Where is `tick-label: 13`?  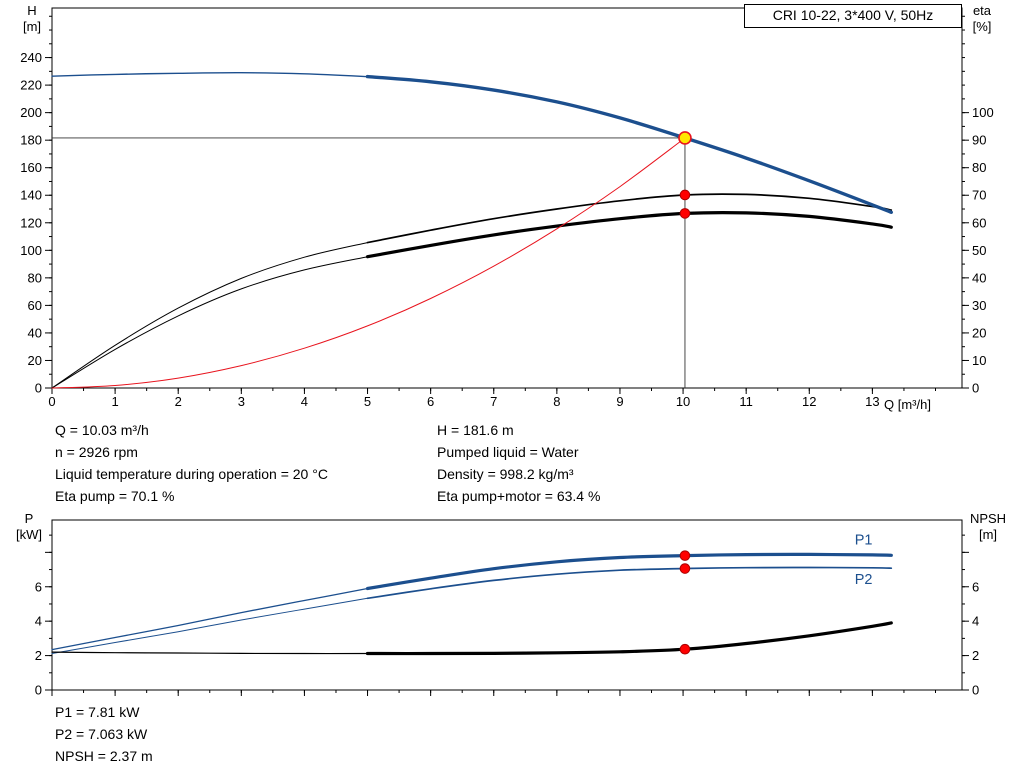
tick-label: 13 is located at coordinates (872, 401).